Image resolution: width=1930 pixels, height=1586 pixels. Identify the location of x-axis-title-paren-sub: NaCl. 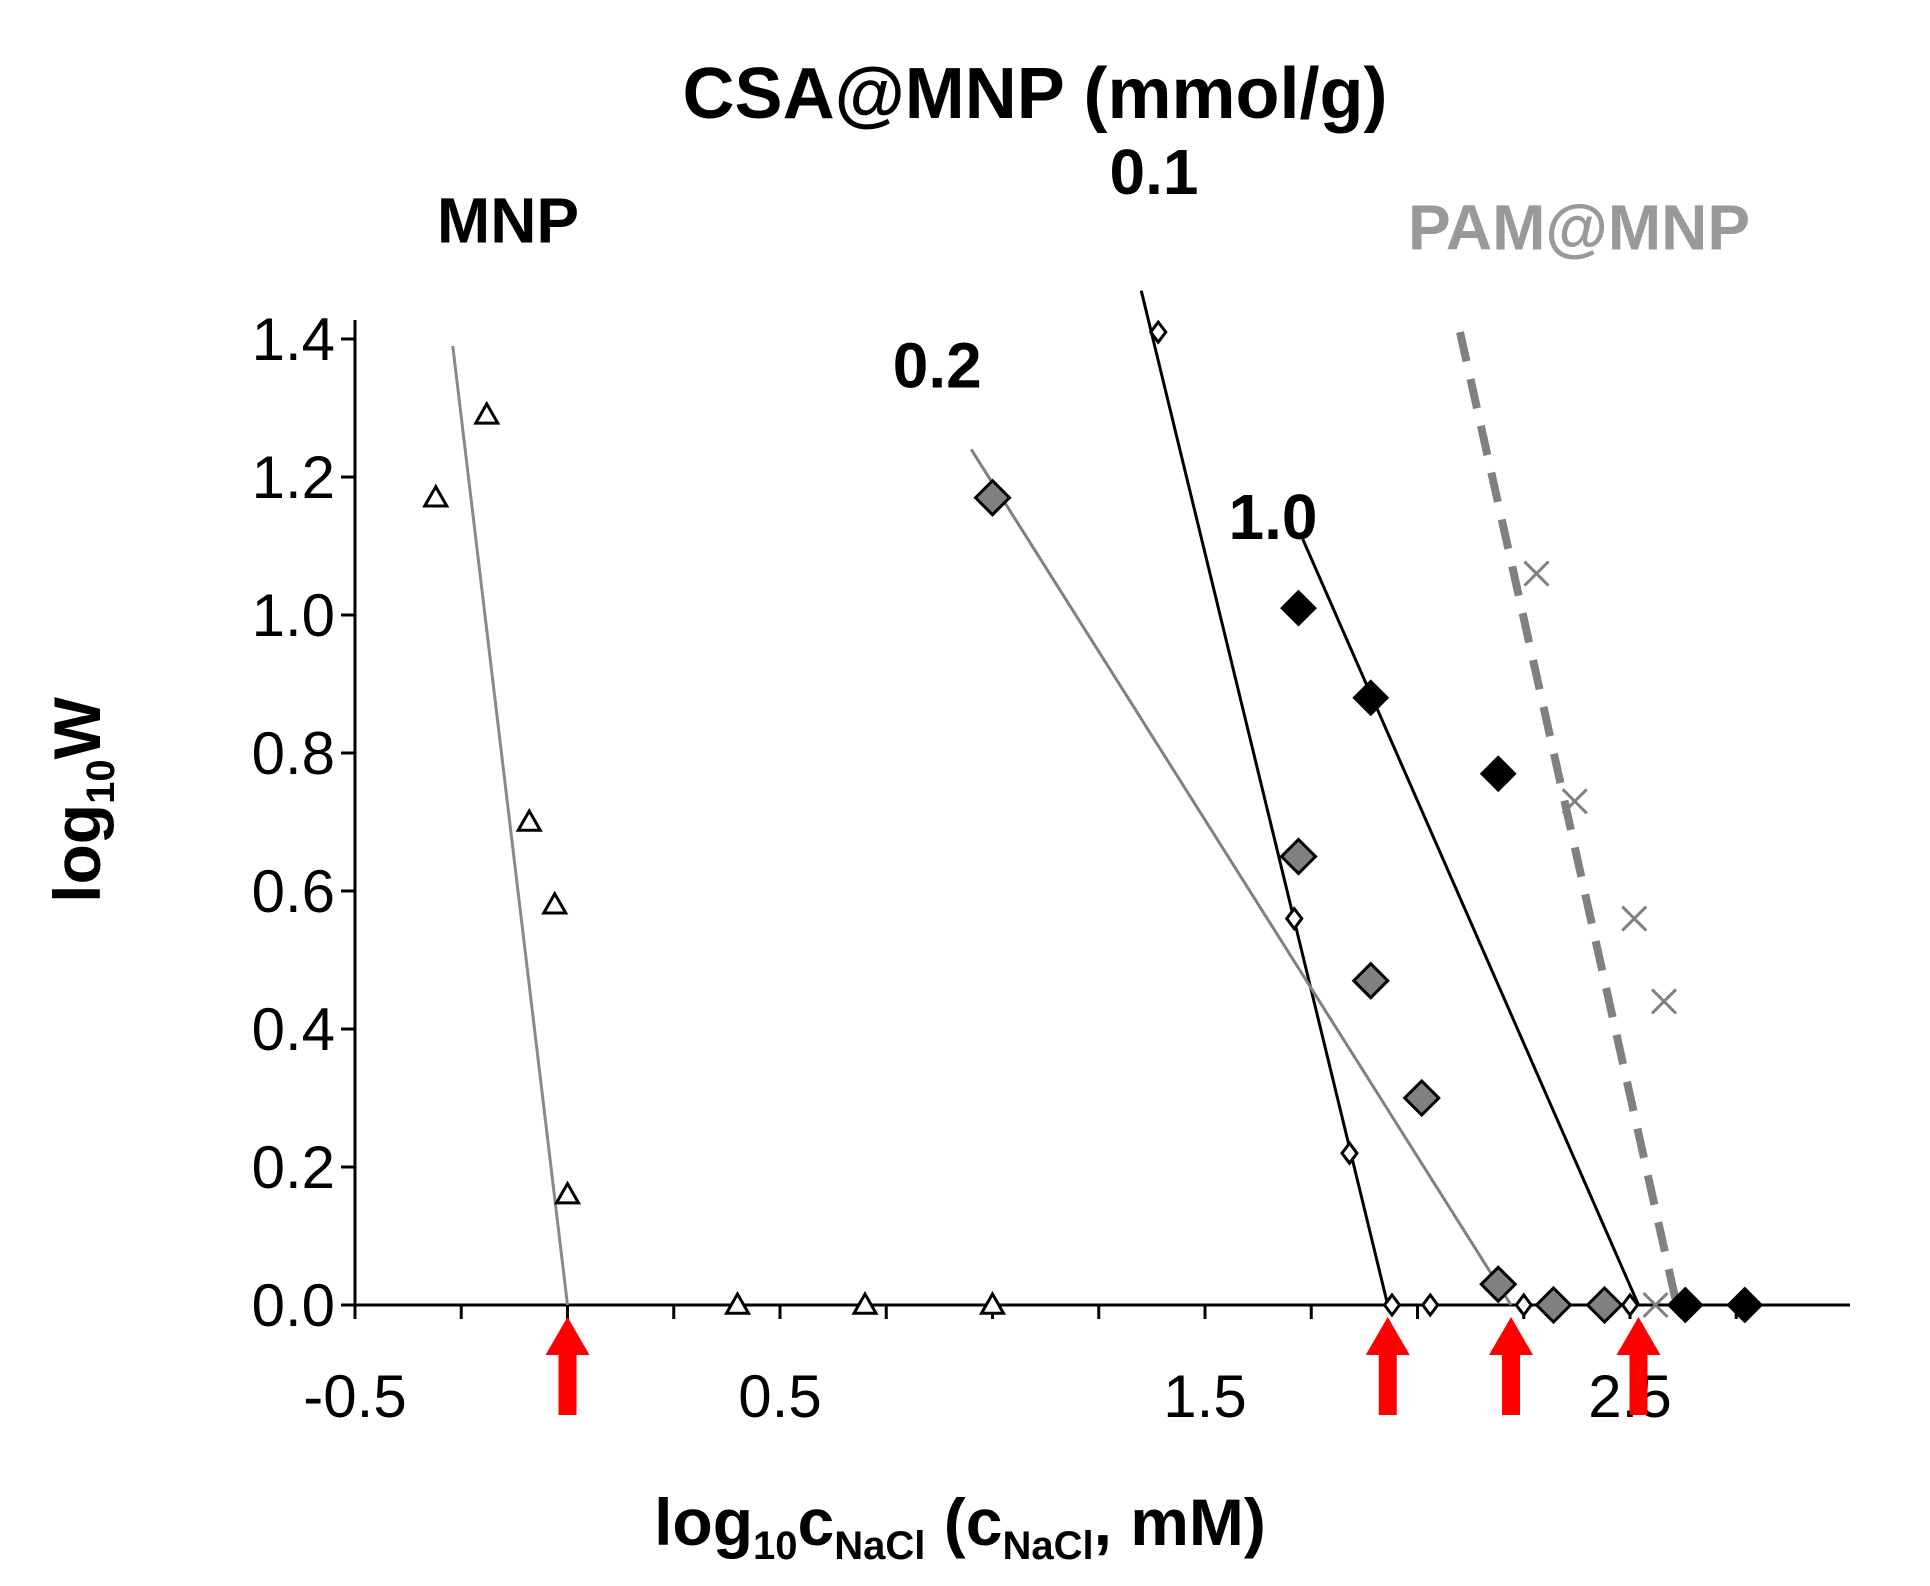
(1047, 1546).